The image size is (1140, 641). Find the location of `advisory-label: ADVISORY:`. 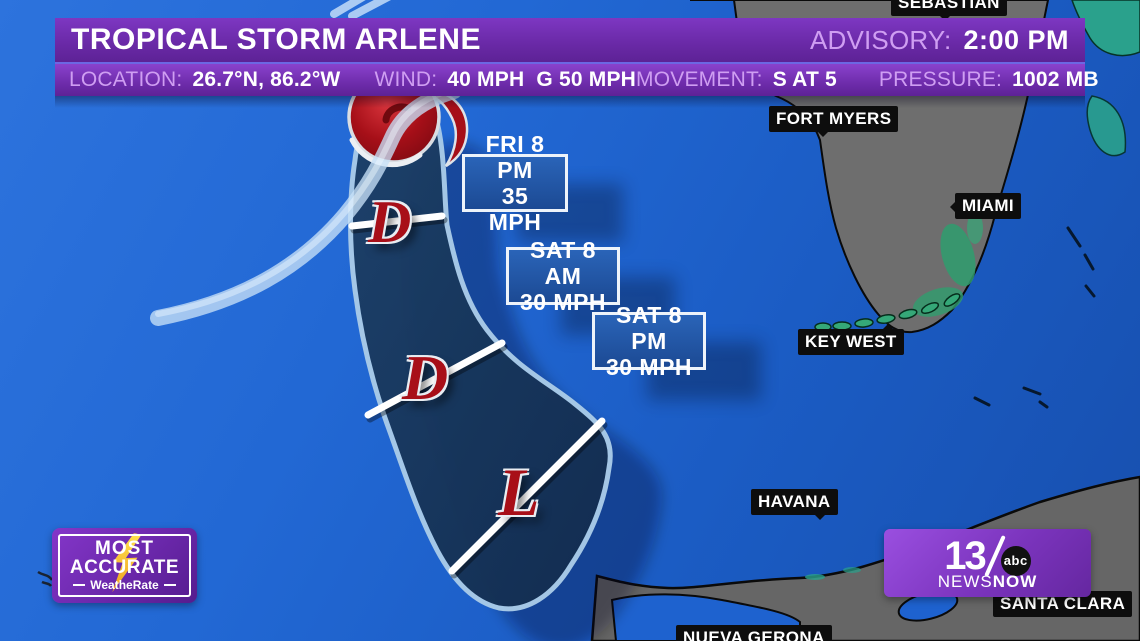

advisory-label: ADVISORY: is located at coordinates (880, 39).